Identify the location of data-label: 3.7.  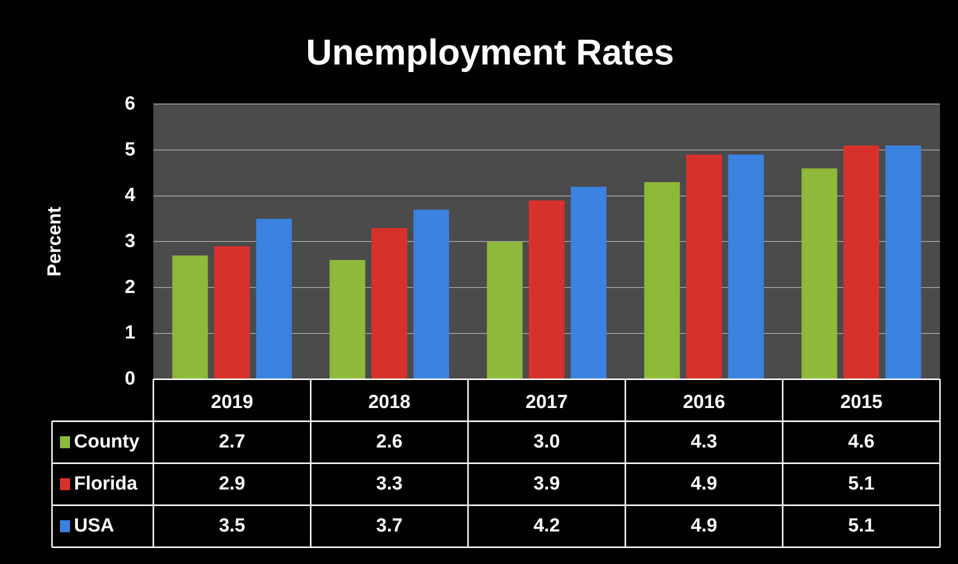
(389, 525).